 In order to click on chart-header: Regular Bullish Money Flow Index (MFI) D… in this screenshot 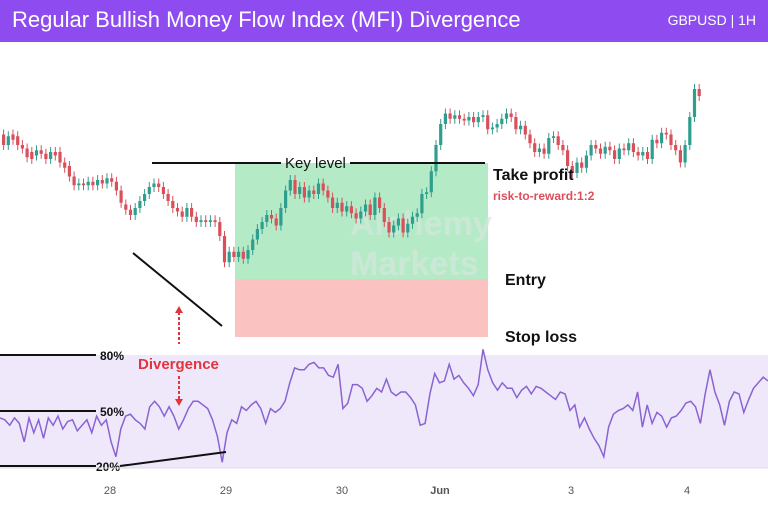, I will do `click(384, 21)`.